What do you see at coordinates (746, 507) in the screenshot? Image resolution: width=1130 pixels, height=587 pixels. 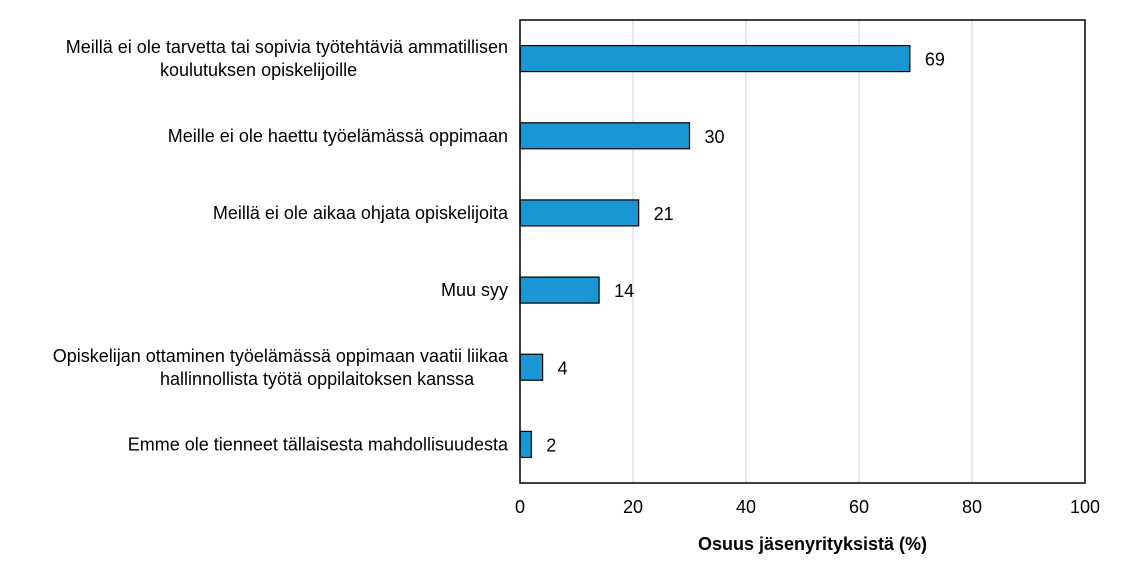 I see `x-tick-label: 40` at bounding box center [746, 507].